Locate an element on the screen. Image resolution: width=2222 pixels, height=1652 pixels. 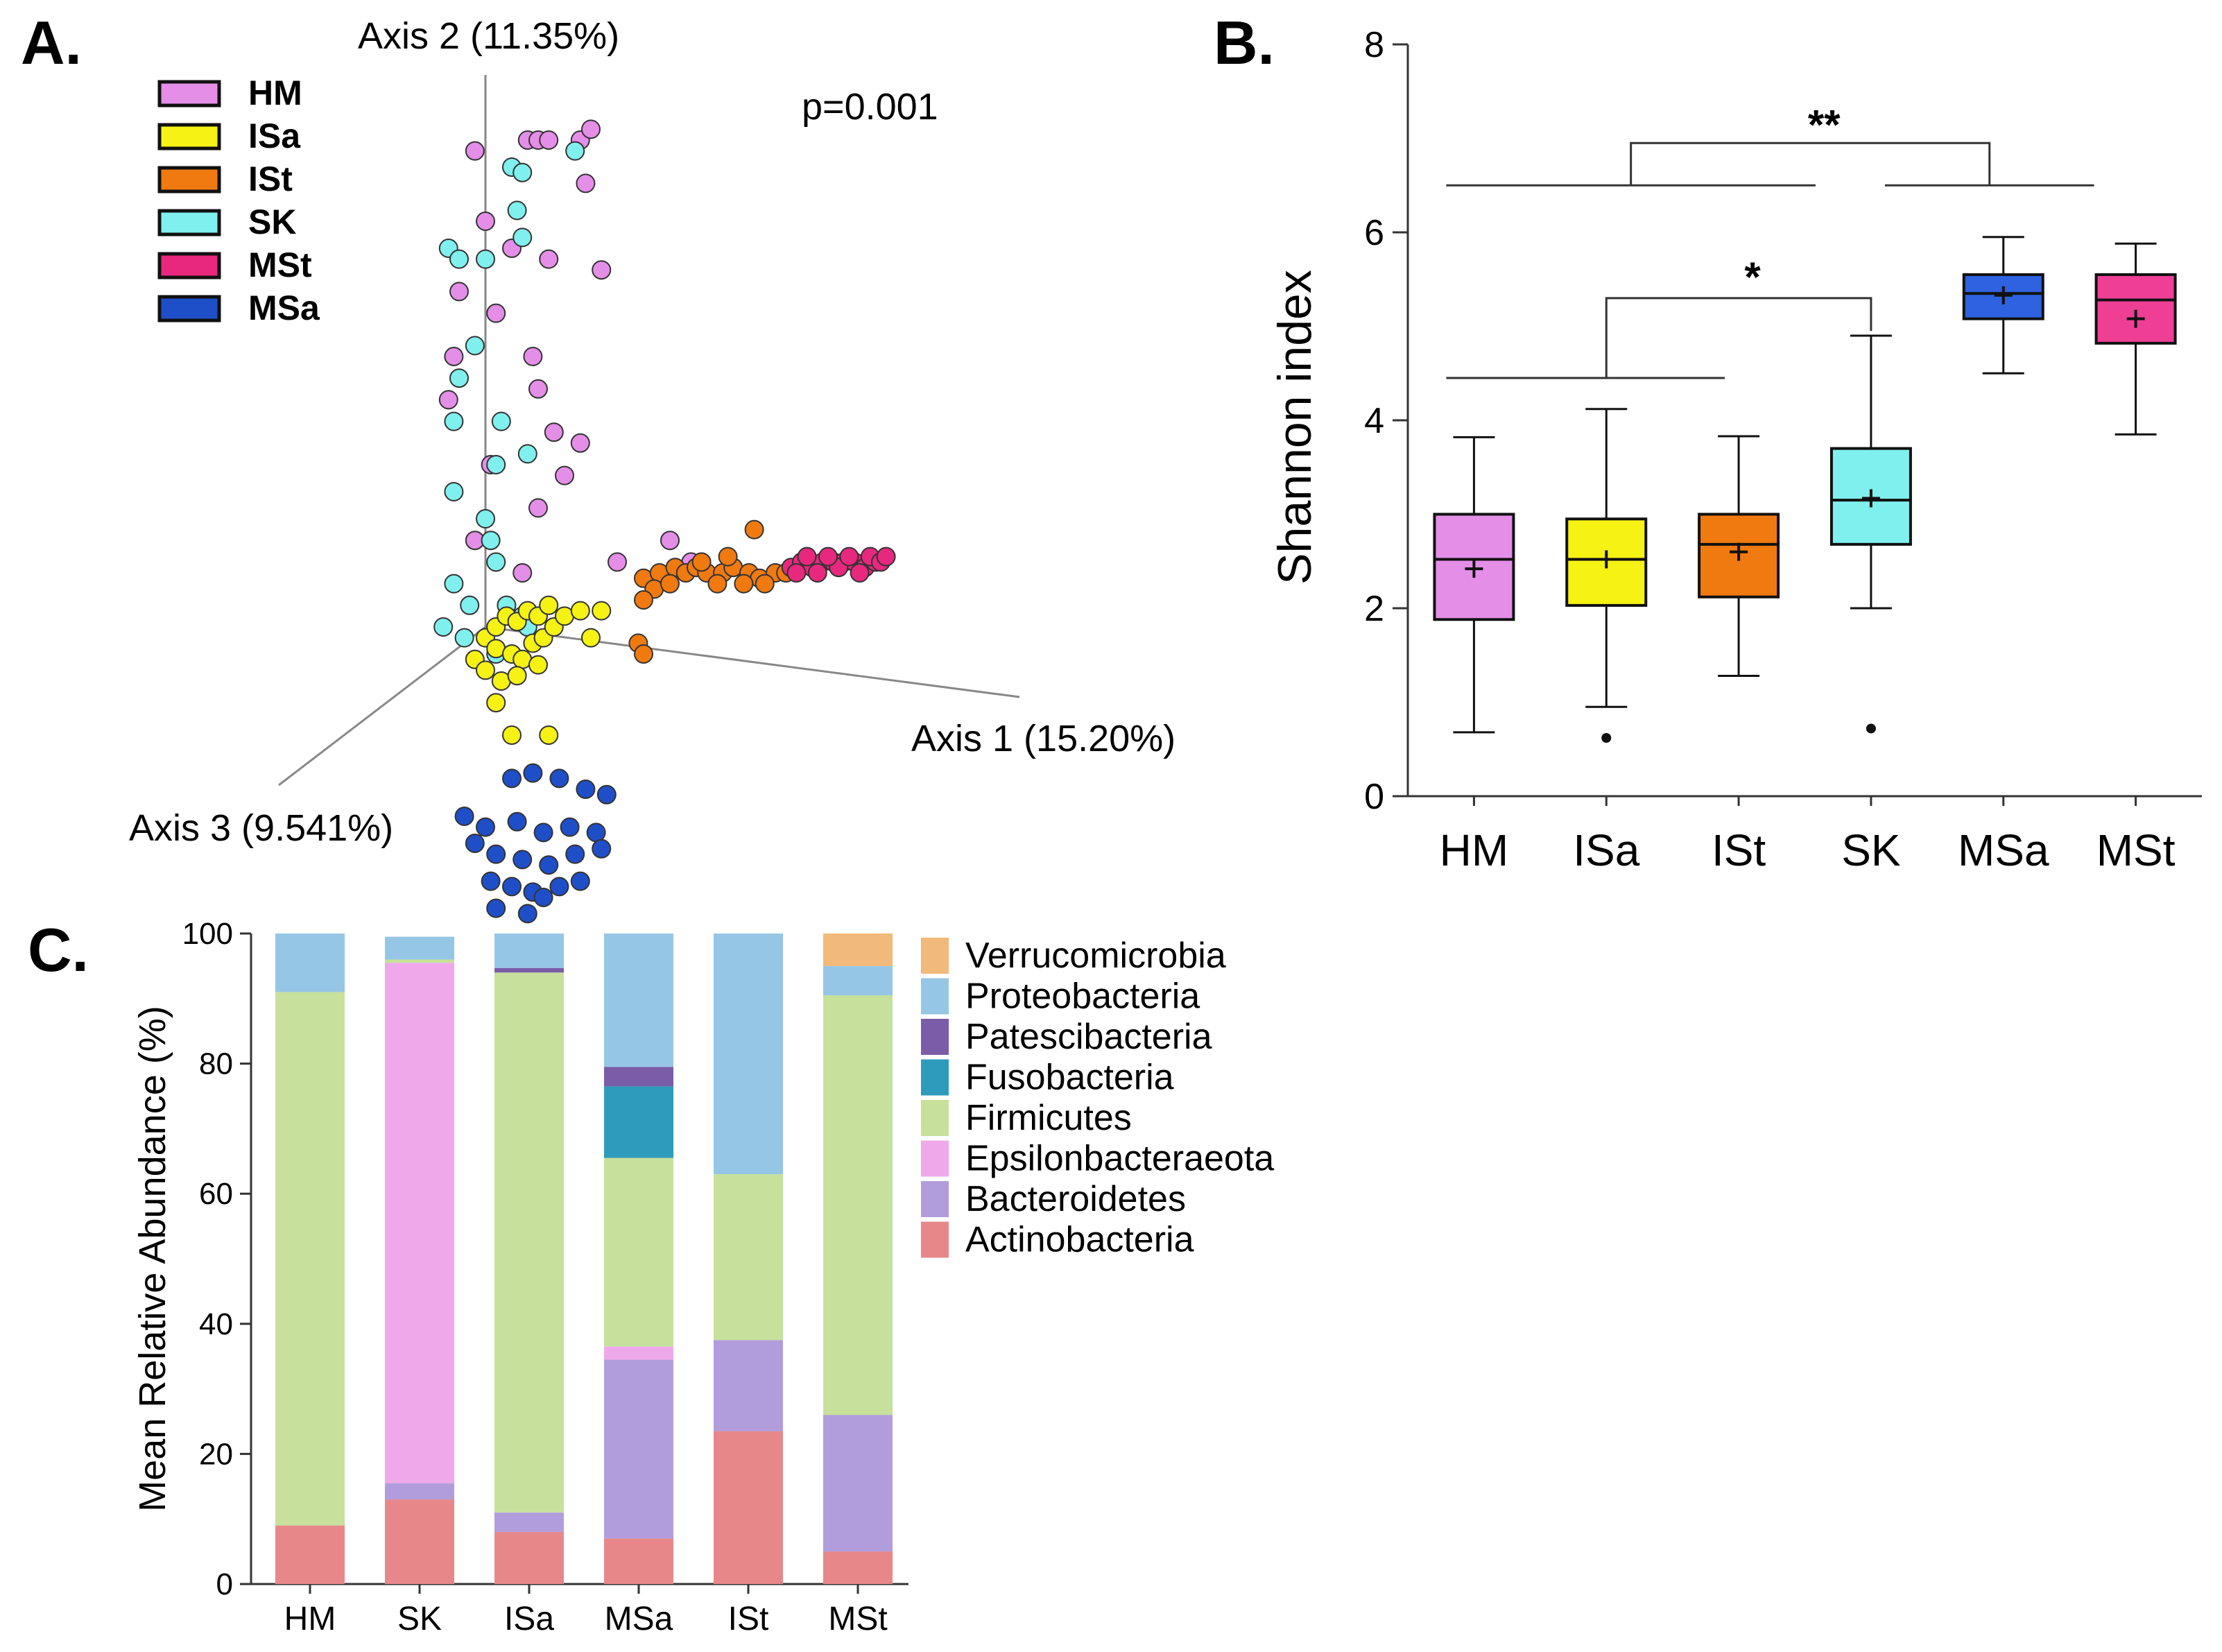
legend-swatch-verrucomicrobia is located at coordinates (935, 956).